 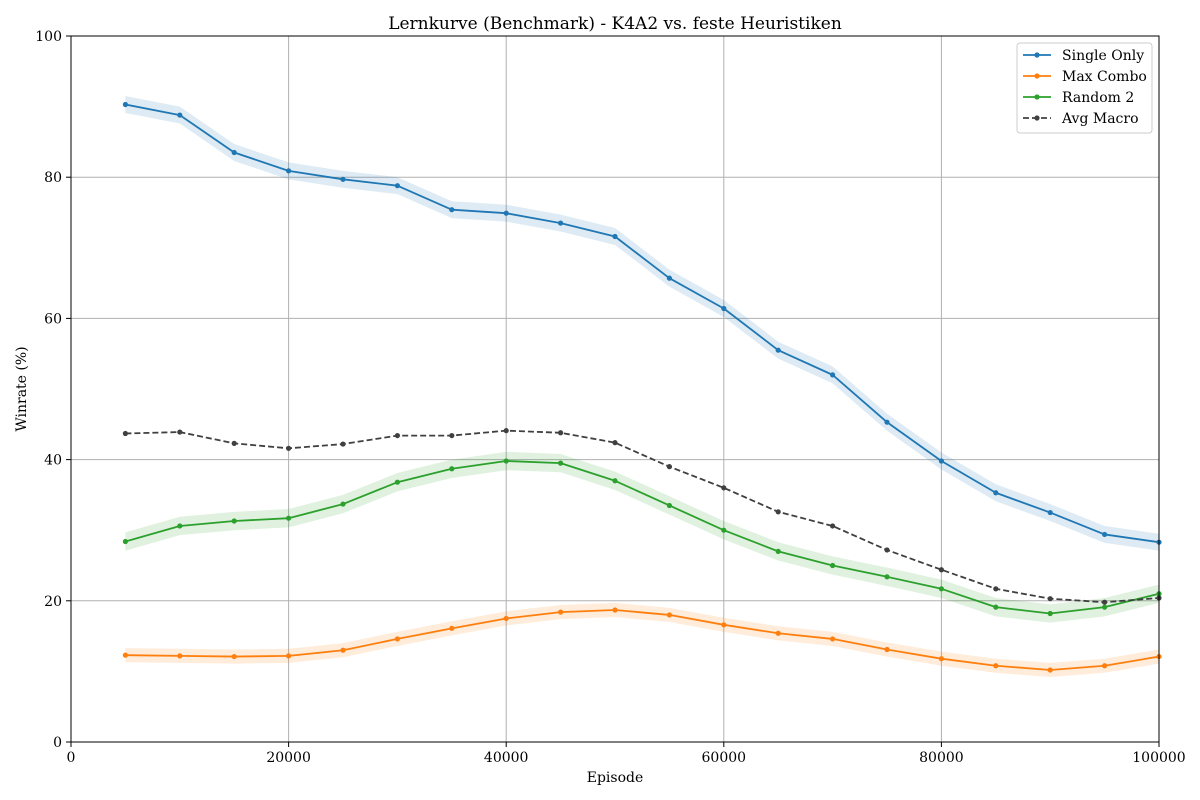 I want to click on series-line, so click(x=642, y=640).